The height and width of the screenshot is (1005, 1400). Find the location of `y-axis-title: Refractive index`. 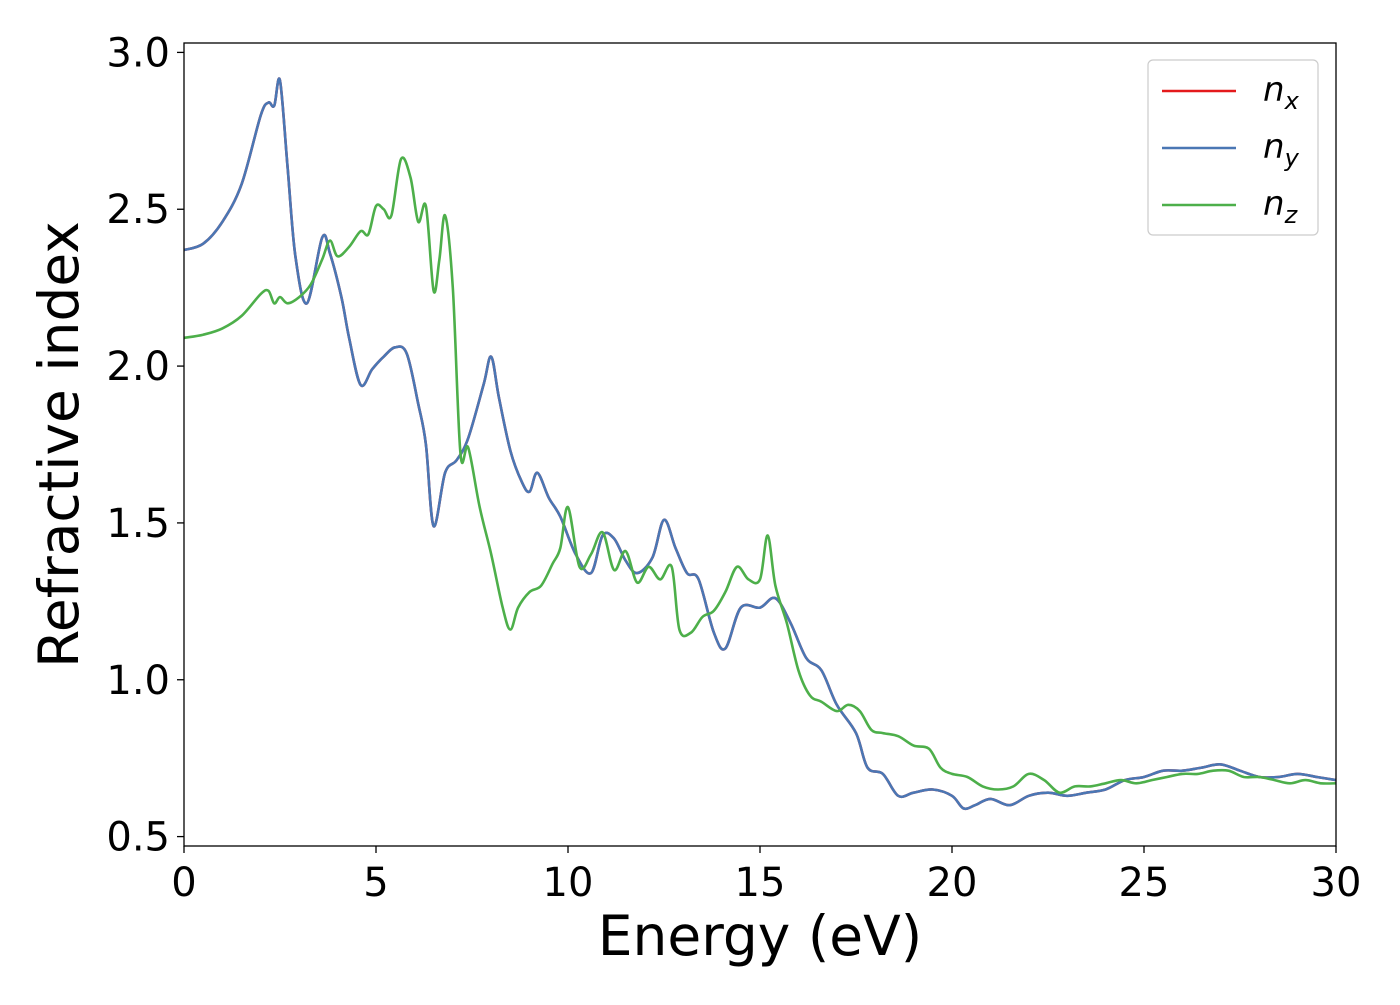

y-axis-title: Refractive index is located at coordinates (59, 444).